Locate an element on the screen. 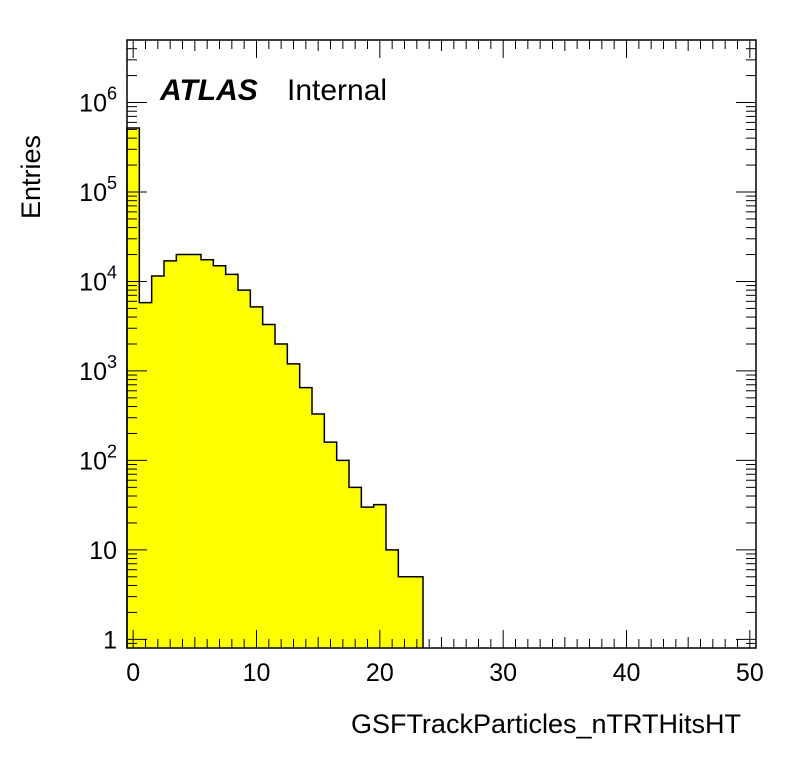 This screenshot has height=772, width=796. y-tick-label-exponent: 5 is located at coordinates (112, 183).